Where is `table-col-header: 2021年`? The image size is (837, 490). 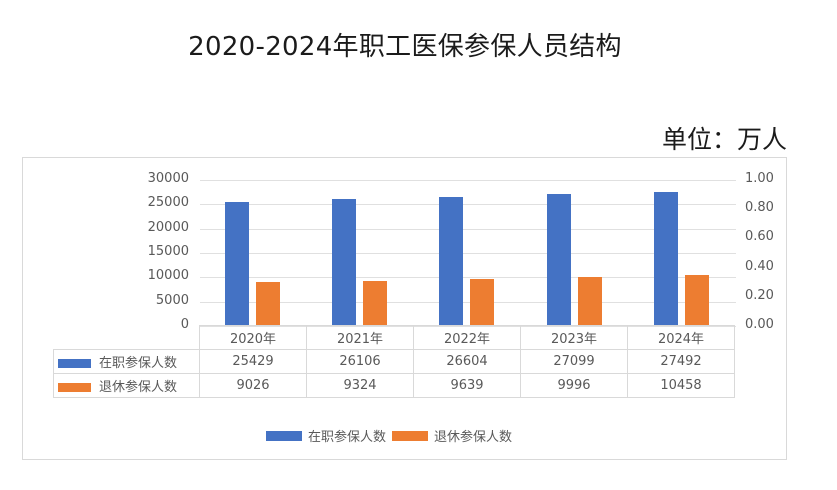 table-col-header: 2021年 is located at coordinates (360, 337).